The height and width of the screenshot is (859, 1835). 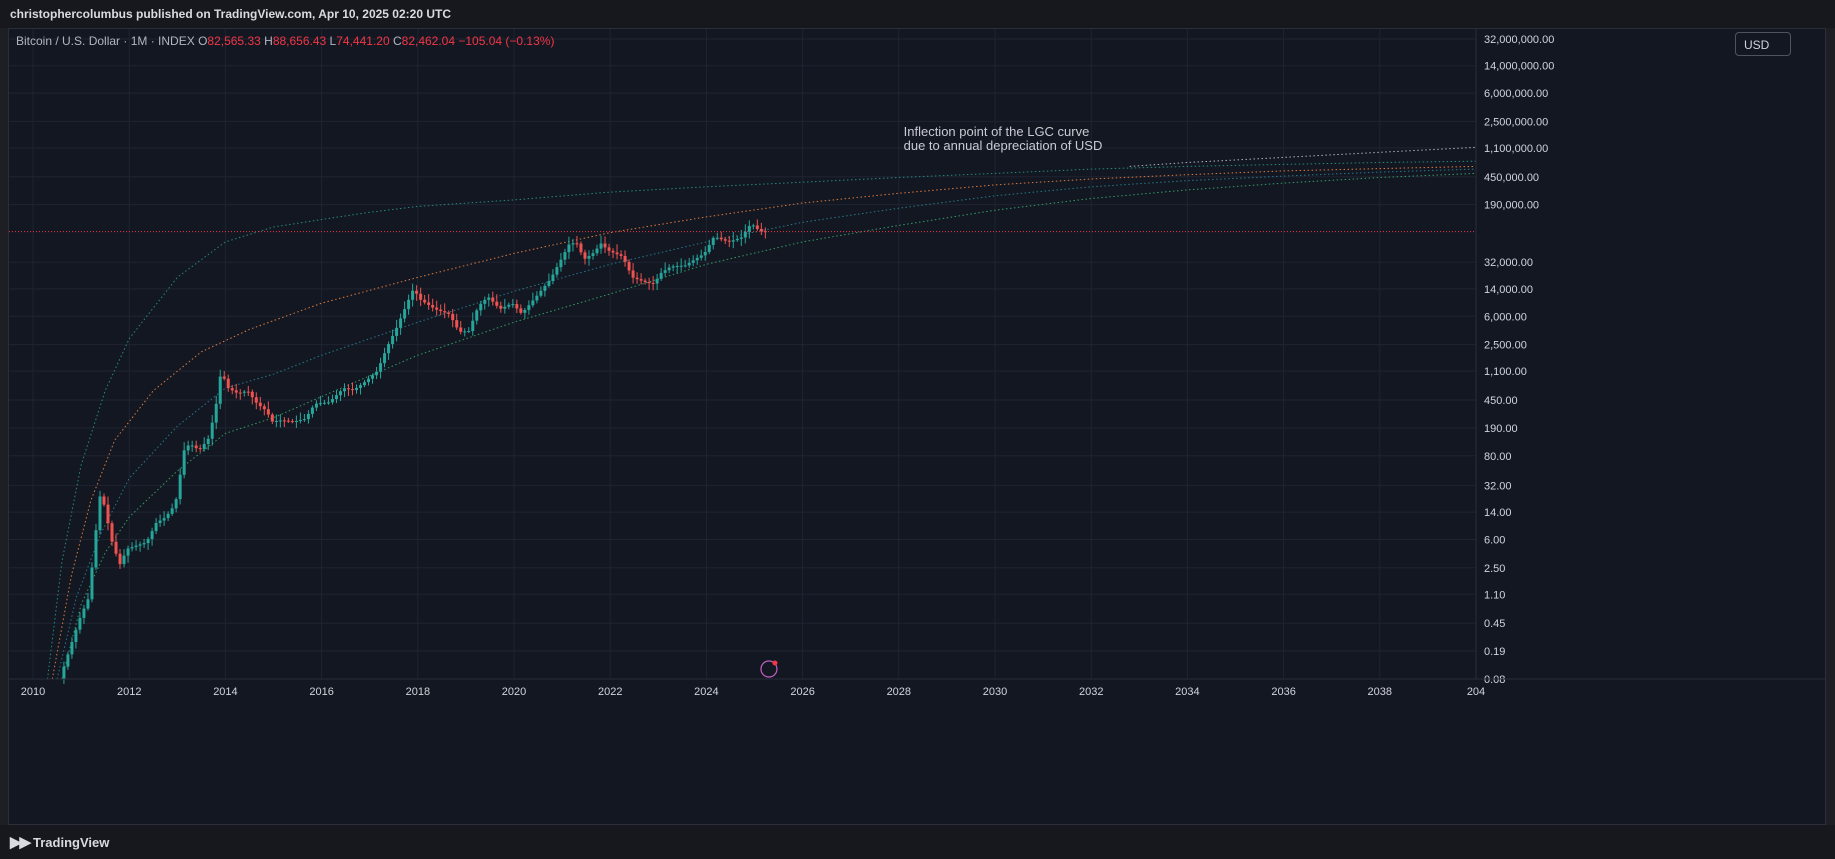 I want to click on y-tick-label: 0.08, so click(x=1494, y=680).